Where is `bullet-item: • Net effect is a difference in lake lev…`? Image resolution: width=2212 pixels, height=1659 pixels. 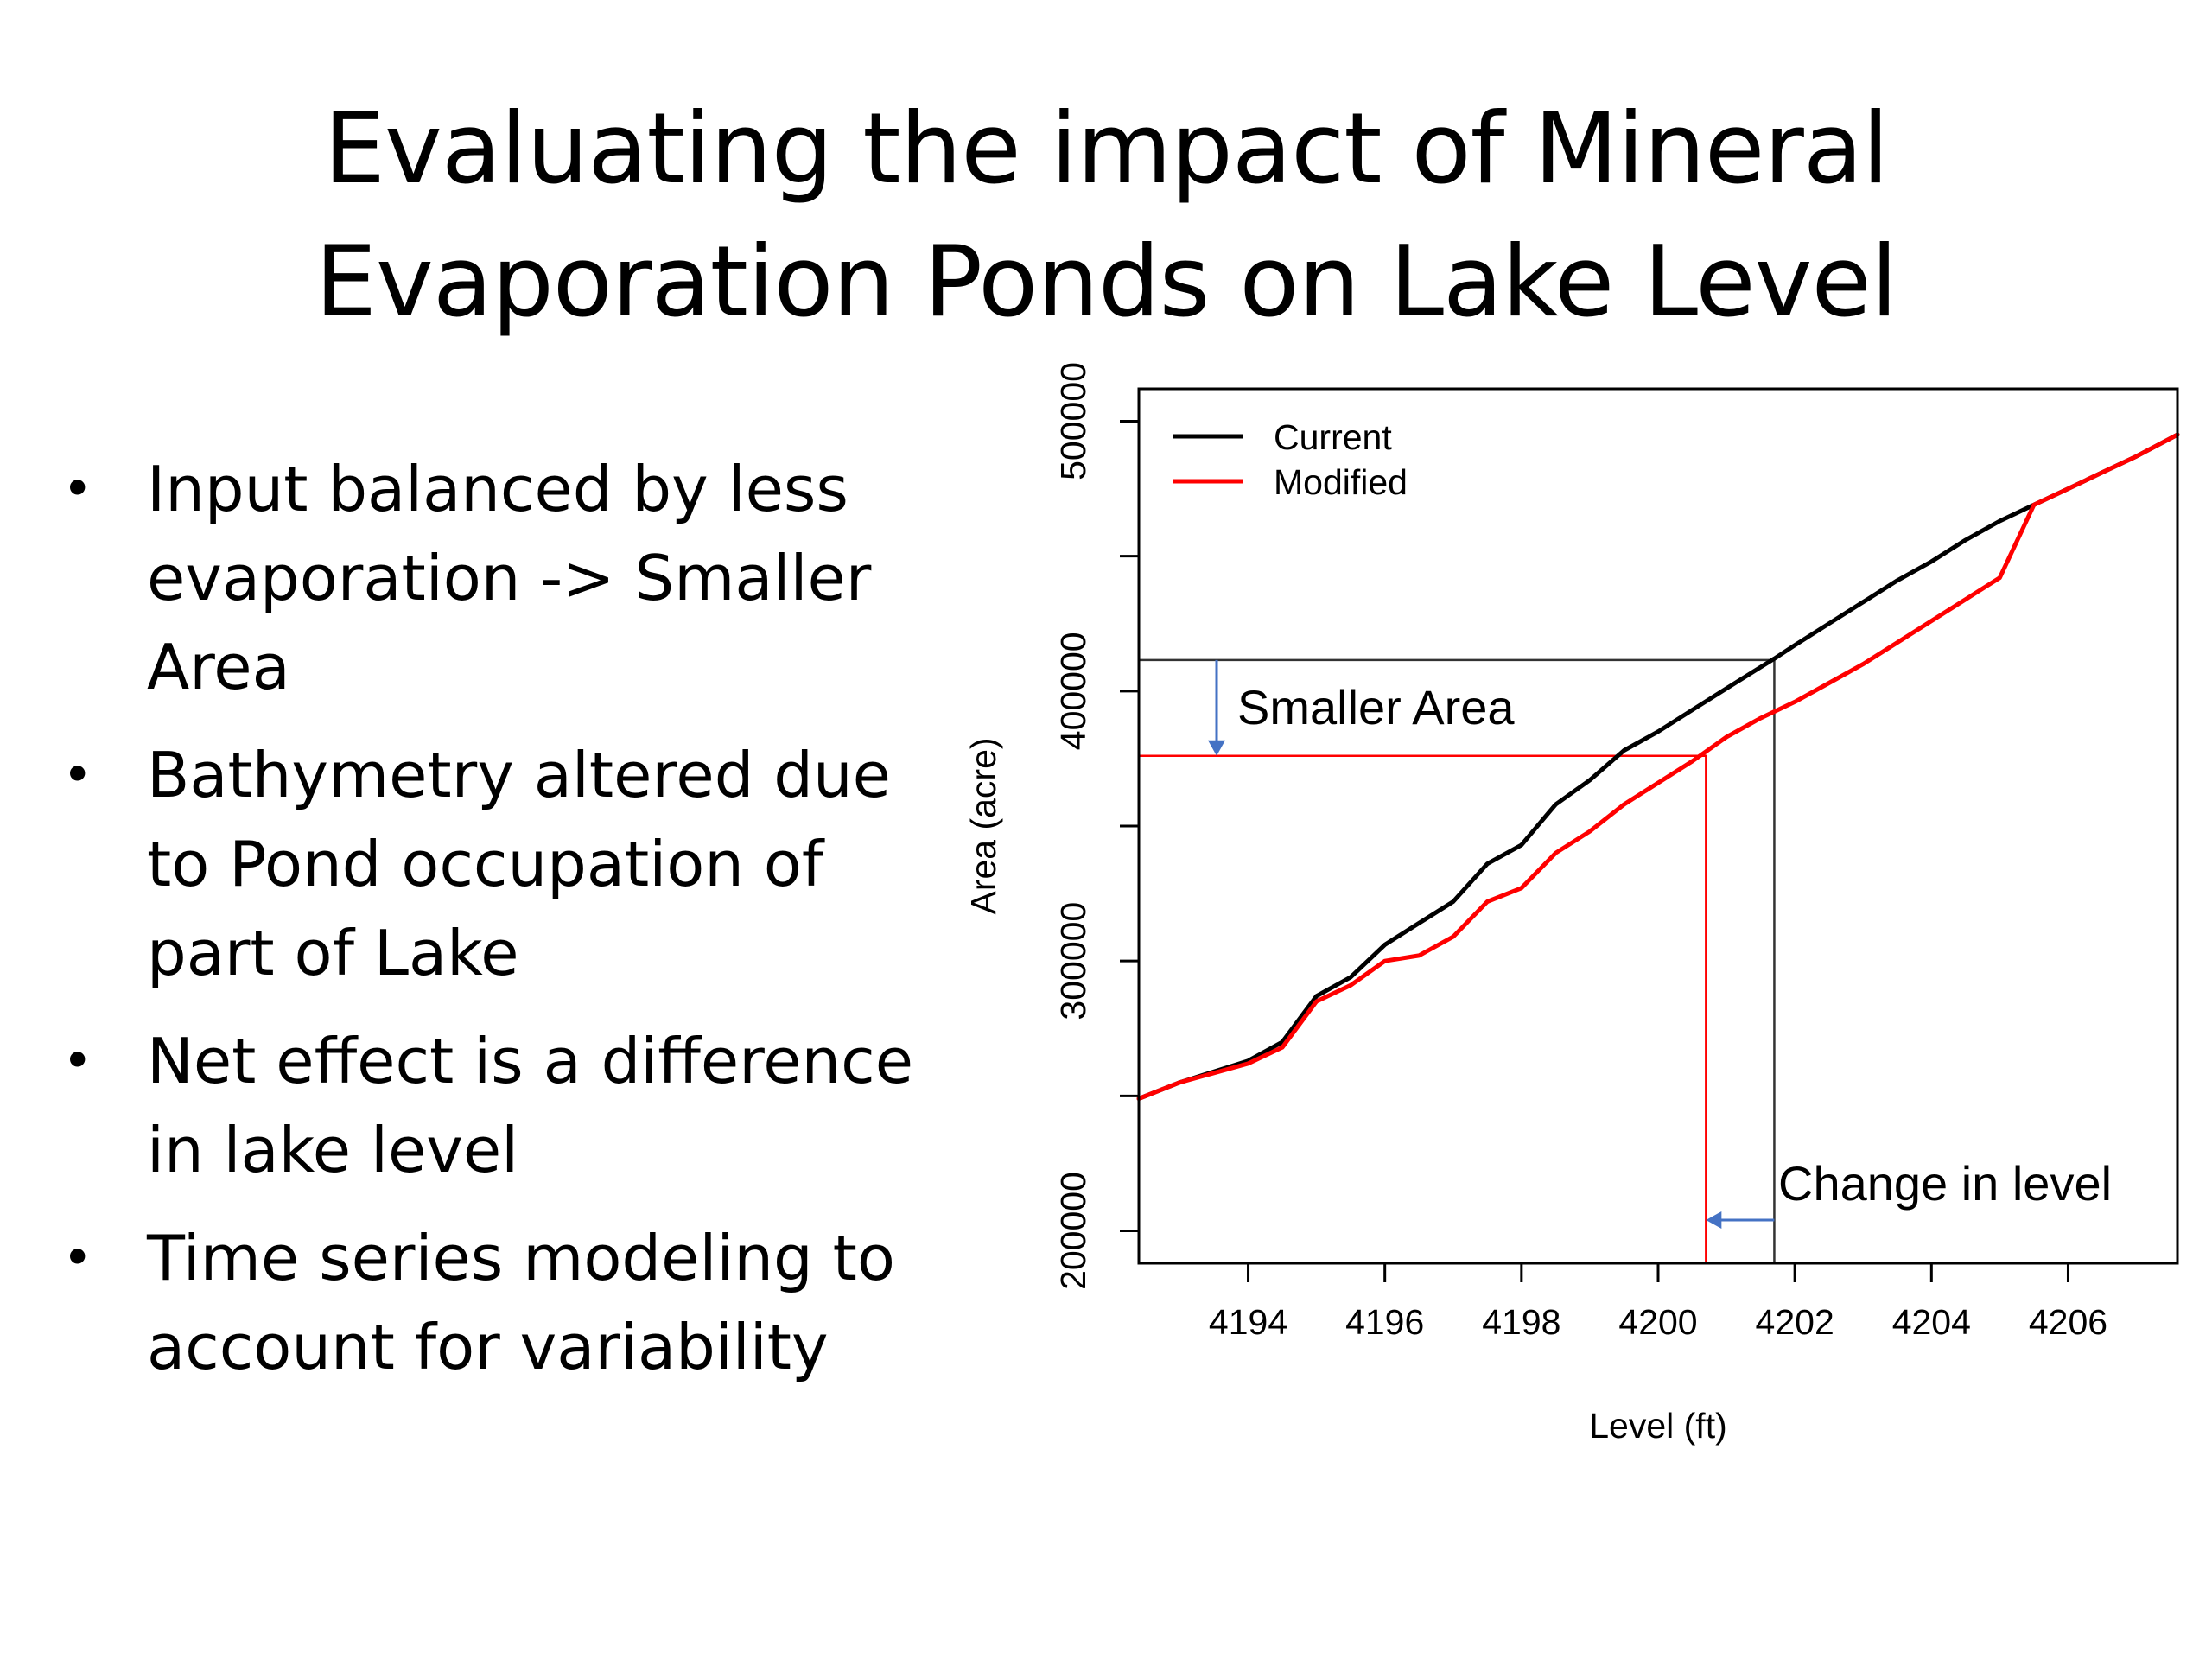
bullet-item: • Net effect is a difference in lake lev… is located at coordinates (484, 1106).